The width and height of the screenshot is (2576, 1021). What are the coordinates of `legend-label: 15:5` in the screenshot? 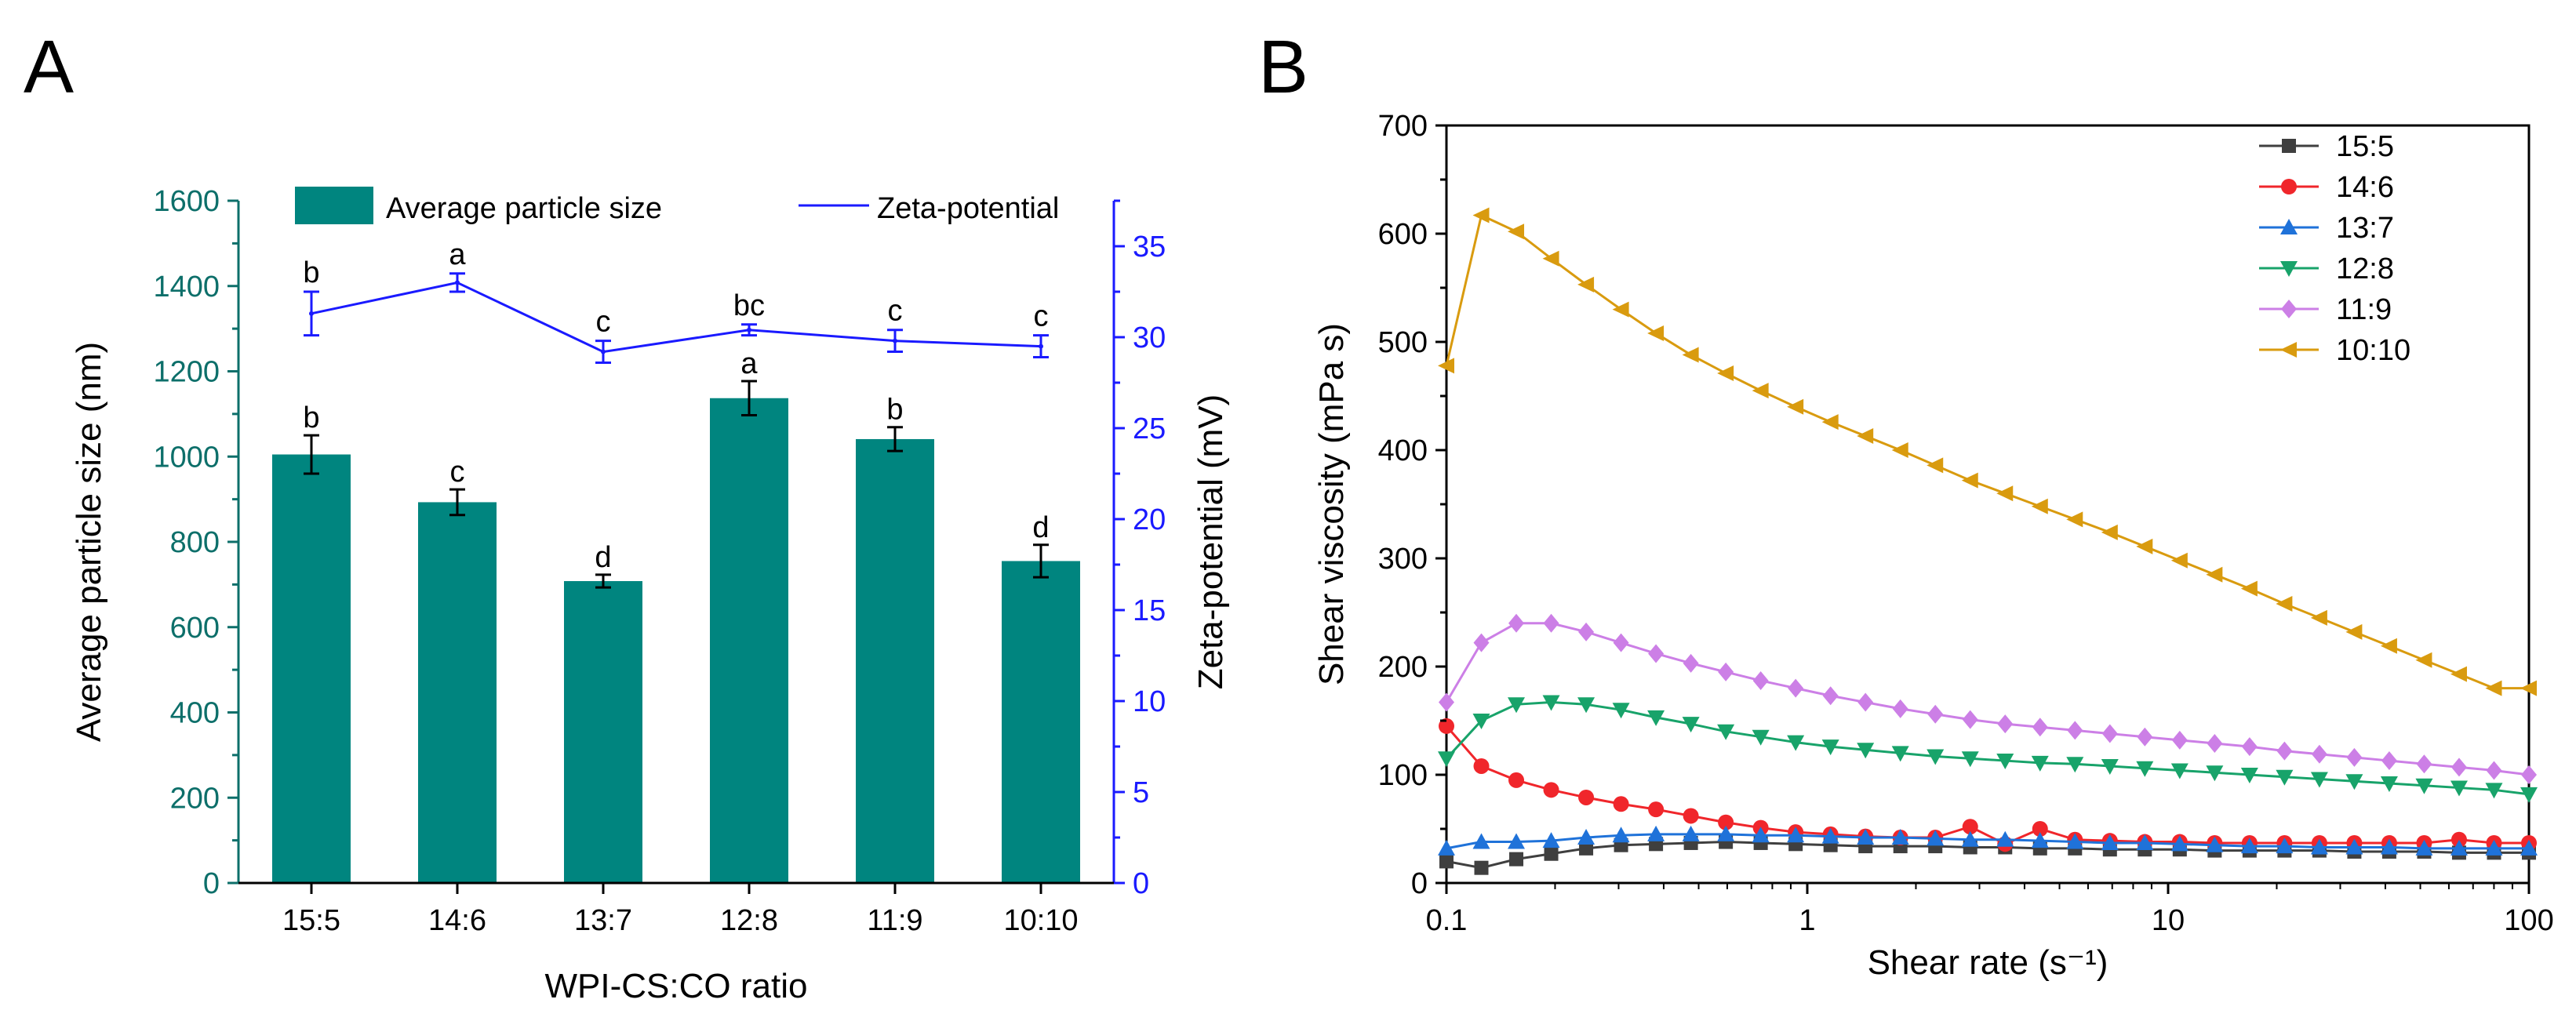 It's located at (2365, 146).